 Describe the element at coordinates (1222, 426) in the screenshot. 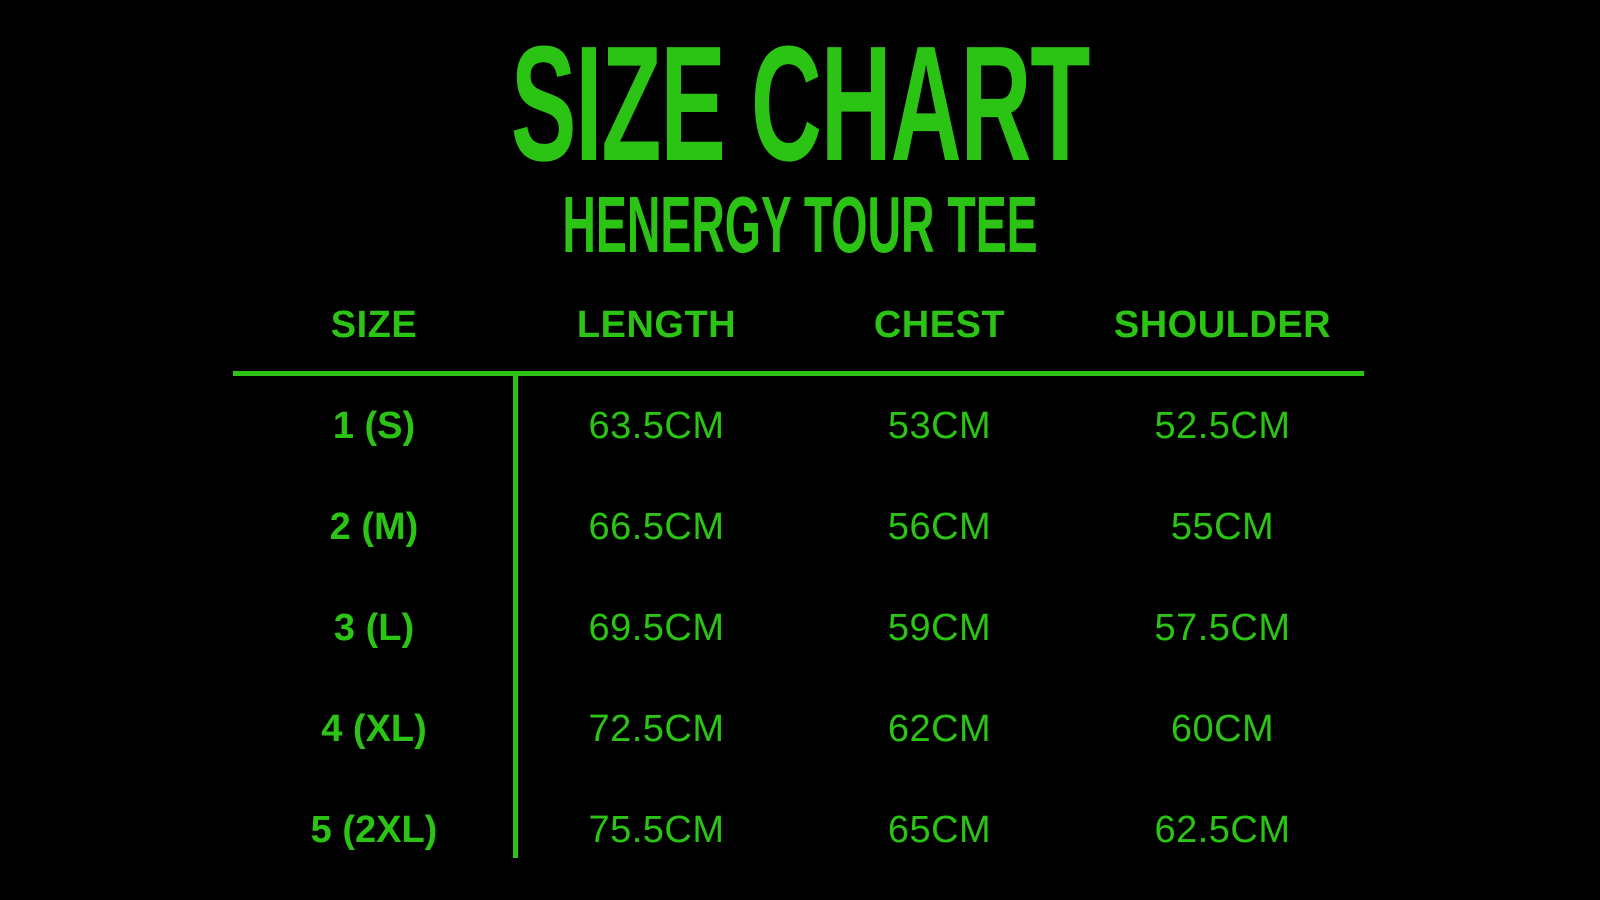

I see `shoulder-cell: 52.5CM` at that location.